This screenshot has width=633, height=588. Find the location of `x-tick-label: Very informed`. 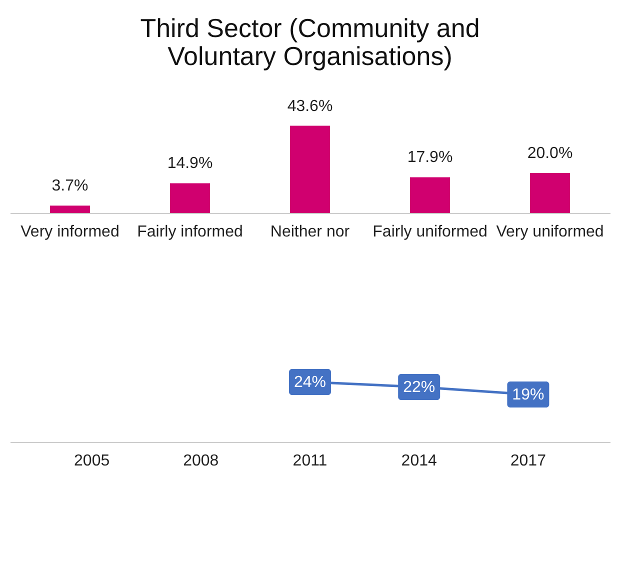

x-tick-label: Very informed is located at coordinates (70, 232).